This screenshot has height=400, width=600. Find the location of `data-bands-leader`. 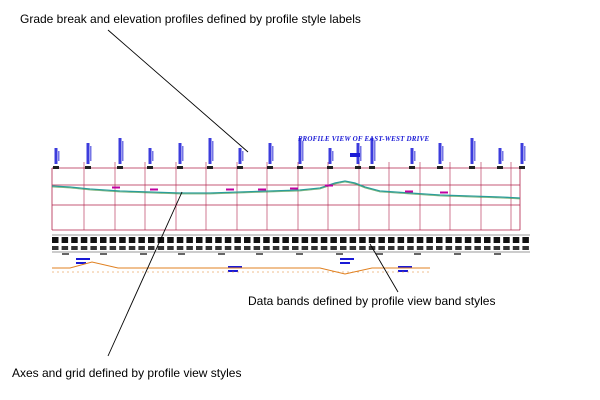

data-bands-leader is located at coordinates (384, 268).